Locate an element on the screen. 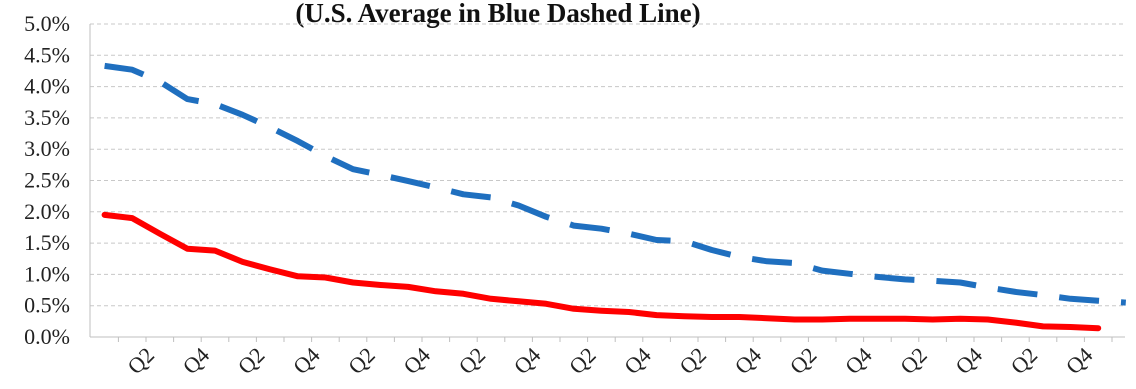 The height and width of the screenshot is (389, 1136). y-tick-label: 4.5% is located at coordinates (47, 54).